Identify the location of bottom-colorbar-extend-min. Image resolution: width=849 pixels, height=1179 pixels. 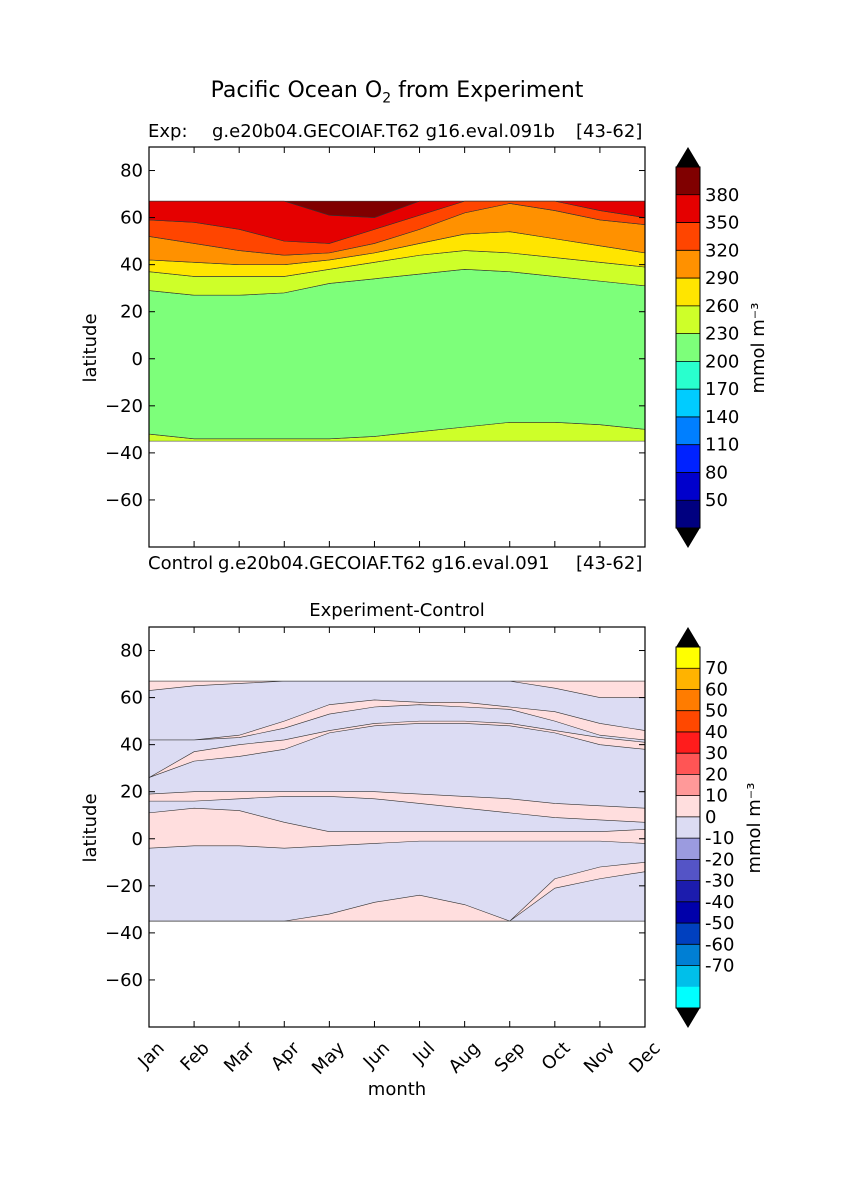
(688, 1018).